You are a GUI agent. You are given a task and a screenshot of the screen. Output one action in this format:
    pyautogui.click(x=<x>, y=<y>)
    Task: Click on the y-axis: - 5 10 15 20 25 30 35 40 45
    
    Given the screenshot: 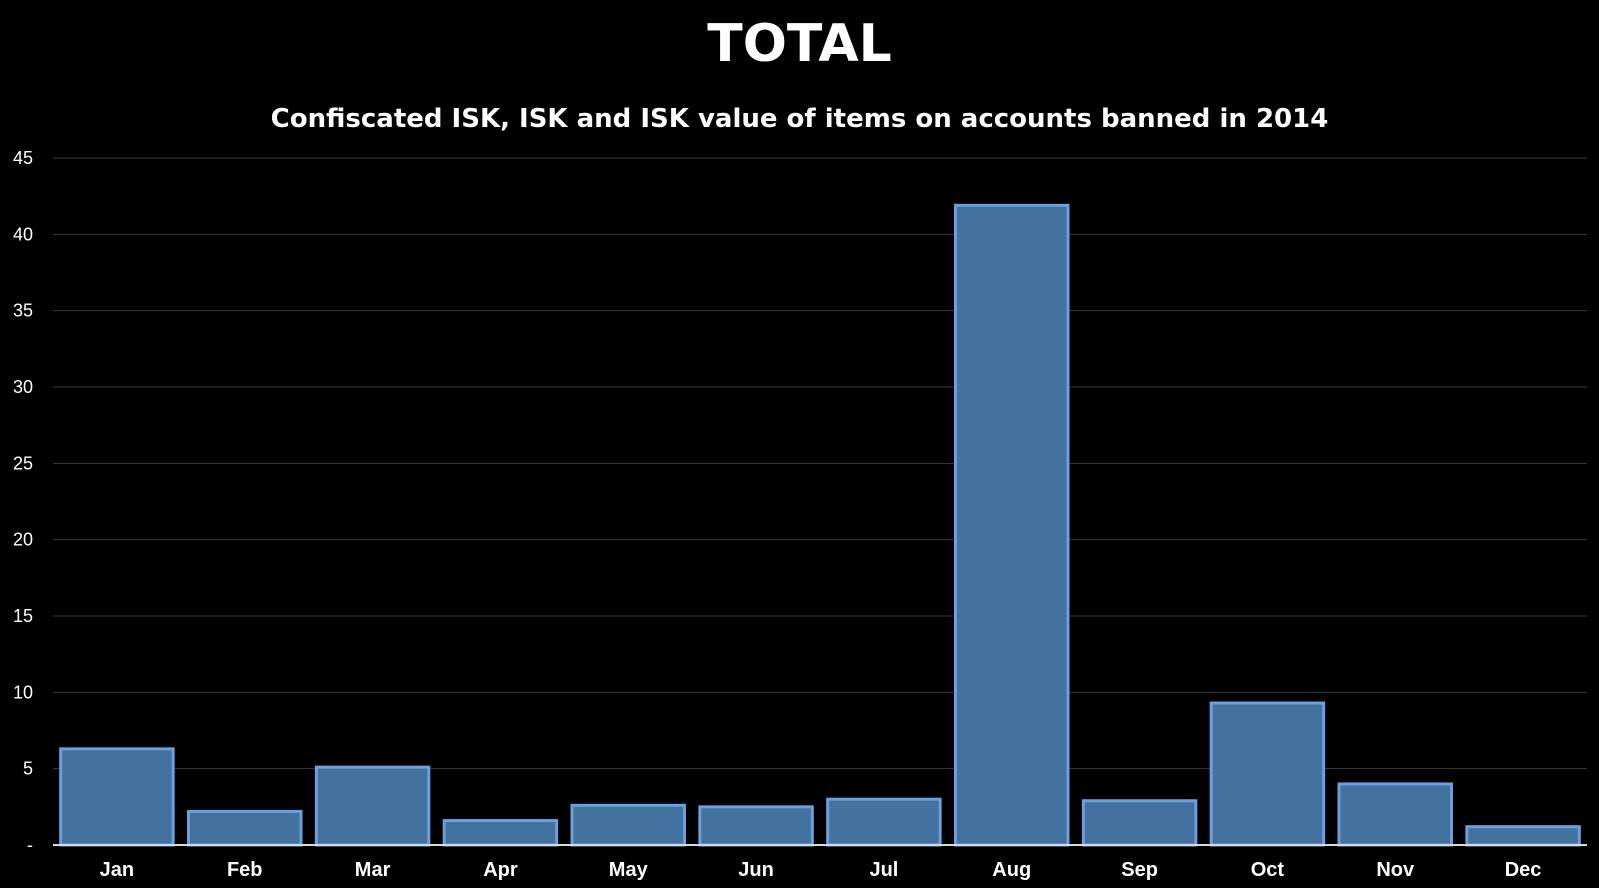 What is the action you would take?
    pyautogui.click(x=23, y=501)
    